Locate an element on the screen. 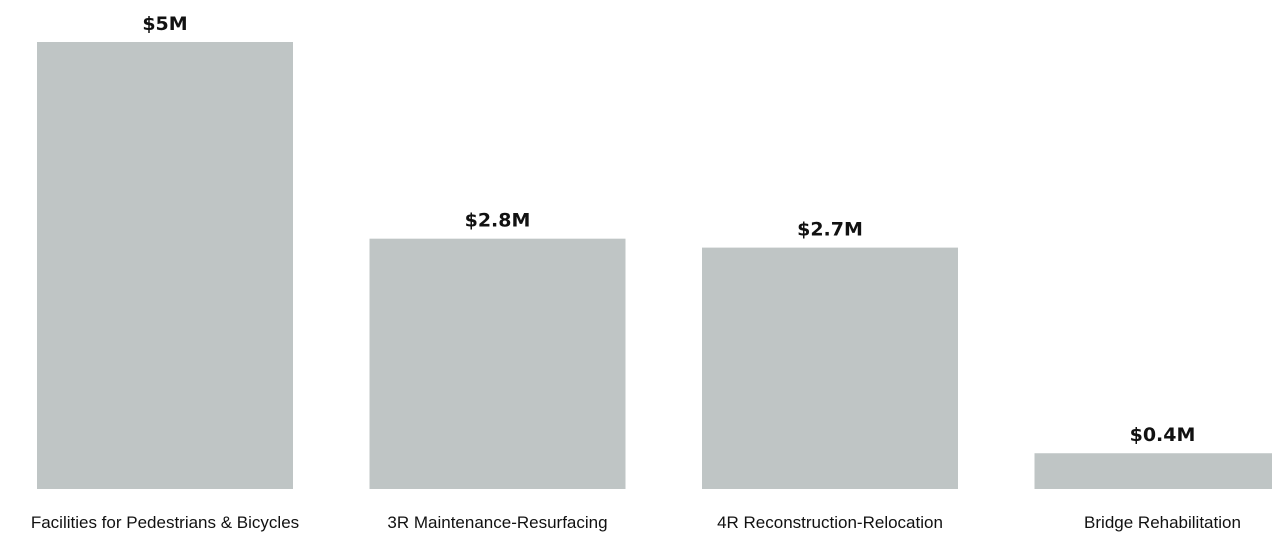  bar-value-label-2: $2.7M is located at coordinates (830, 230).